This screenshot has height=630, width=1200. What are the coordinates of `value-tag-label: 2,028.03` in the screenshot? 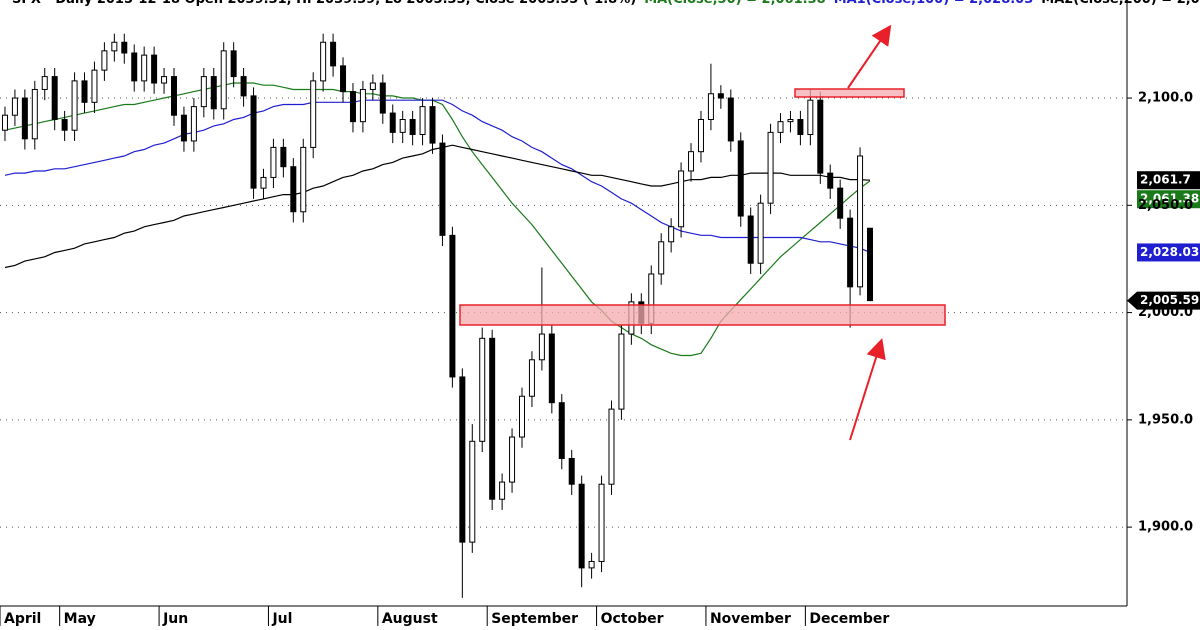 It's located at (1169, 252).